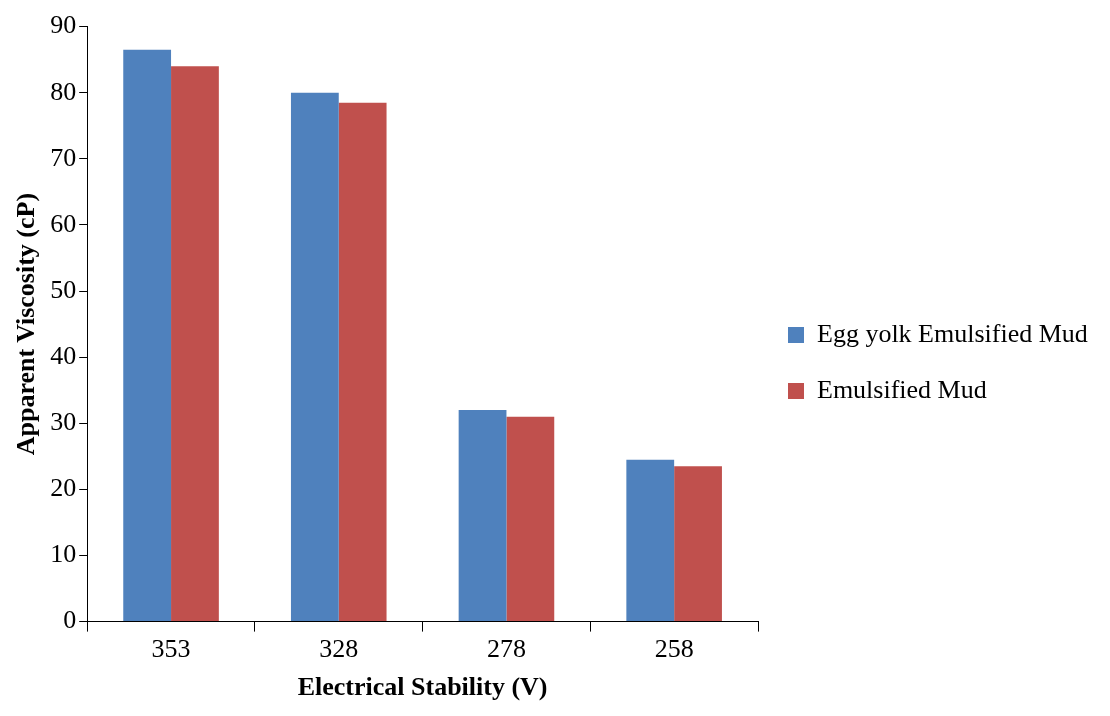 This screenshot has height=716, width=1110. What do you see at coordinates (63, 422) in the screenshot?
I see `y-tick-label: 30` at bounding box center [63, 422].